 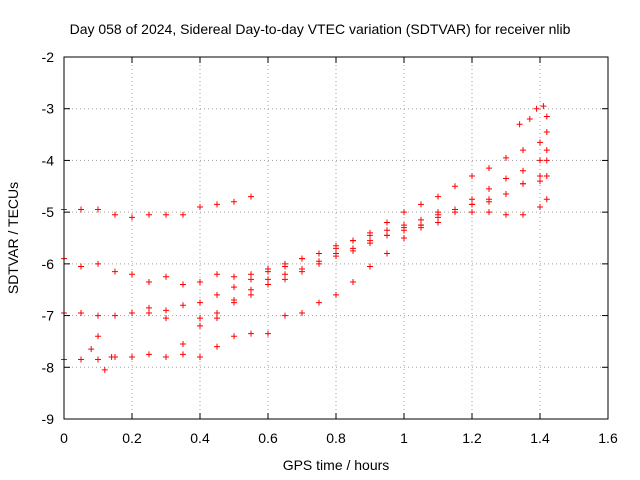 I want to click on y-tick-label: -6, so click(x=48, y=264).